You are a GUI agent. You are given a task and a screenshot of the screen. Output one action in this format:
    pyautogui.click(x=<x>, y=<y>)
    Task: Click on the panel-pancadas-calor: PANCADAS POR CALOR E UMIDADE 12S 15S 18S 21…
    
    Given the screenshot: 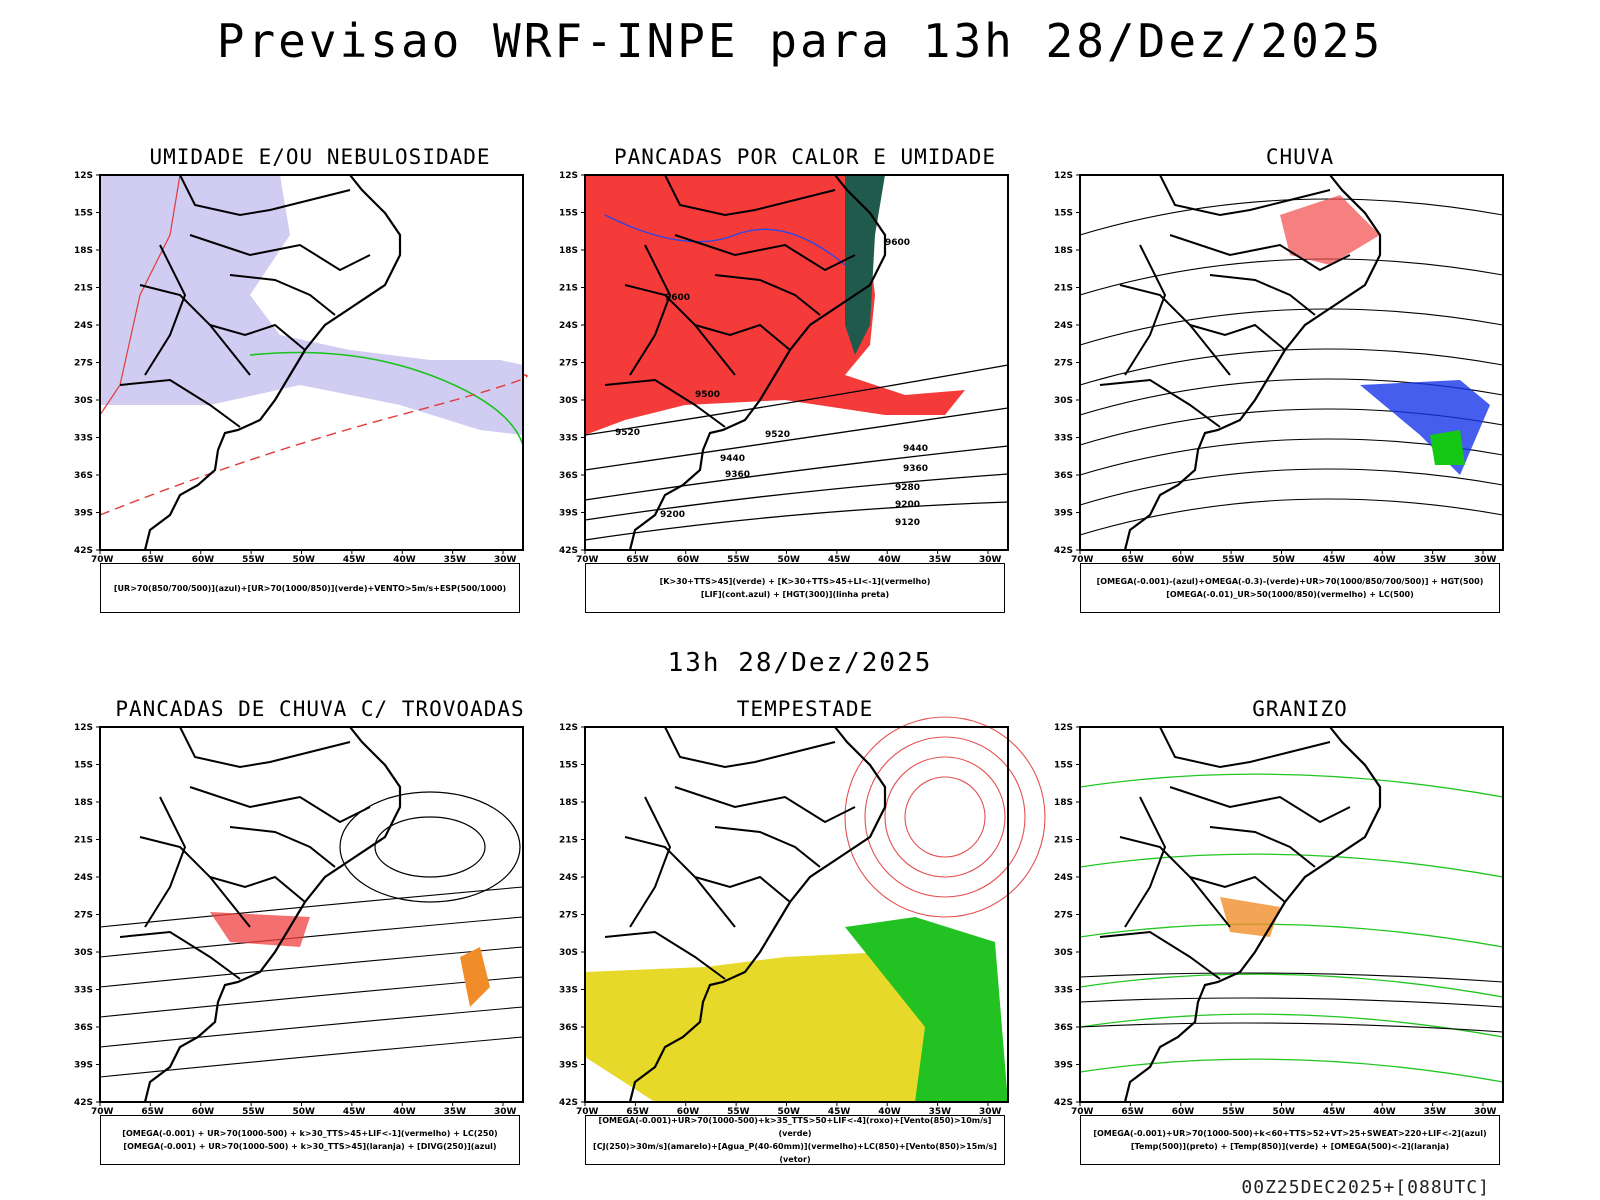 What is the action you would take?
    pyautogui.click(x=805, y=380)
    